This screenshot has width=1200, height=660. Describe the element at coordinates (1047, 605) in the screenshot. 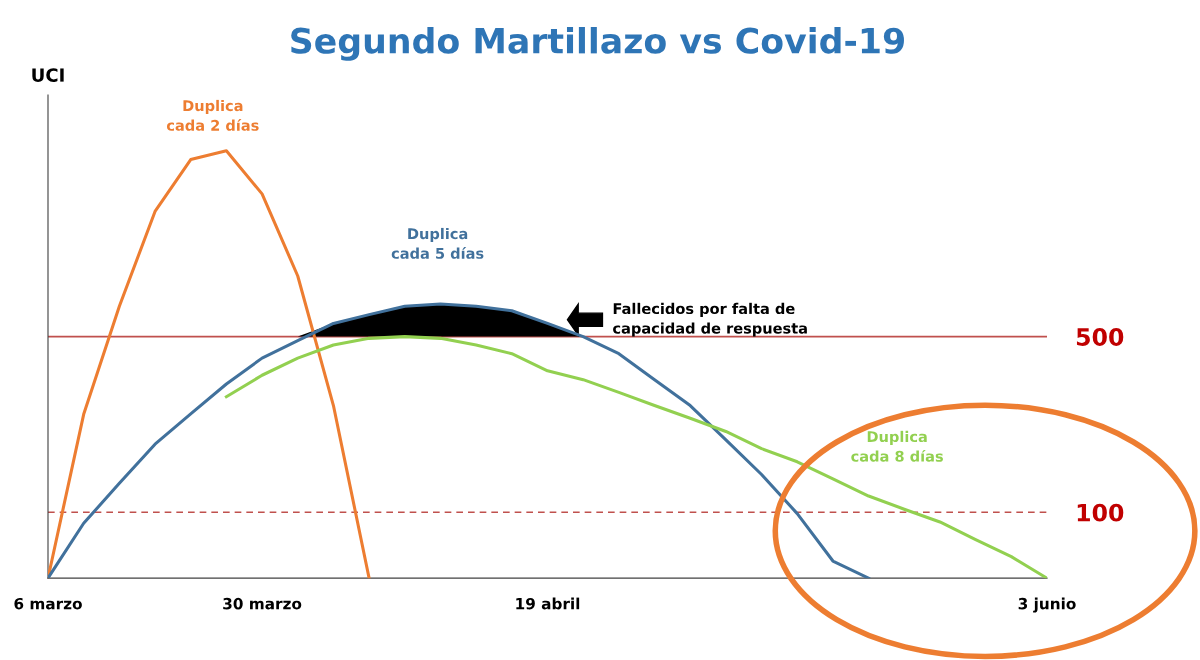

I see `x-tick-label: 3 junio` at that location.